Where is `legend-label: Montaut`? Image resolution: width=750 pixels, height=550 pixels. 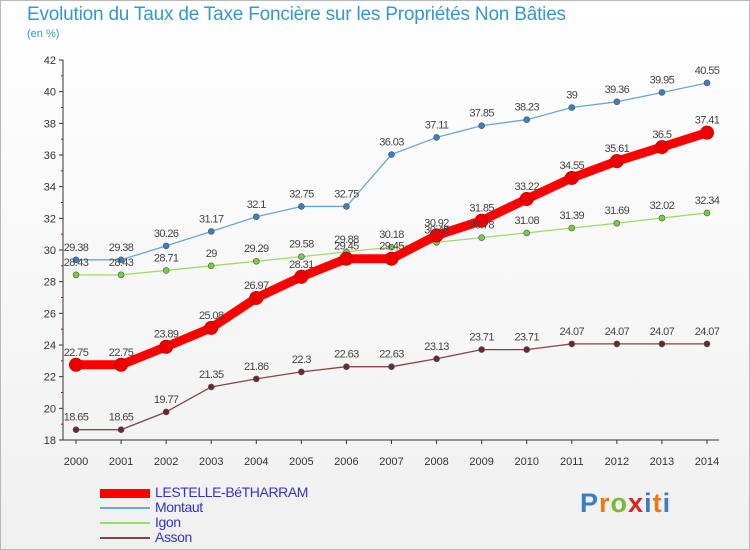
legend-label: Montaut is located at coordinates (179, 507).